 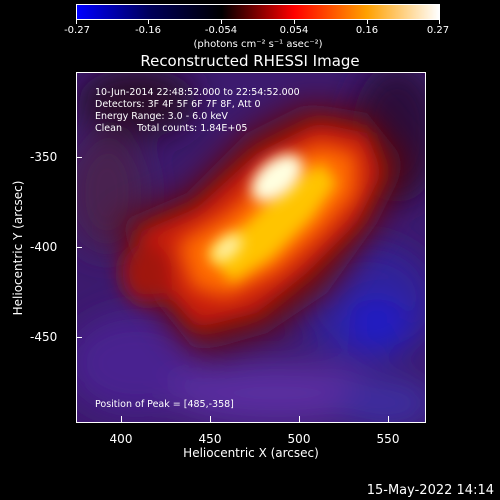 What do you see at coordinates (171, 128) in the screenshot?
I see `info-total-counts: Clean Total counts: 1.84E+05` at bounding box center [171, 128].